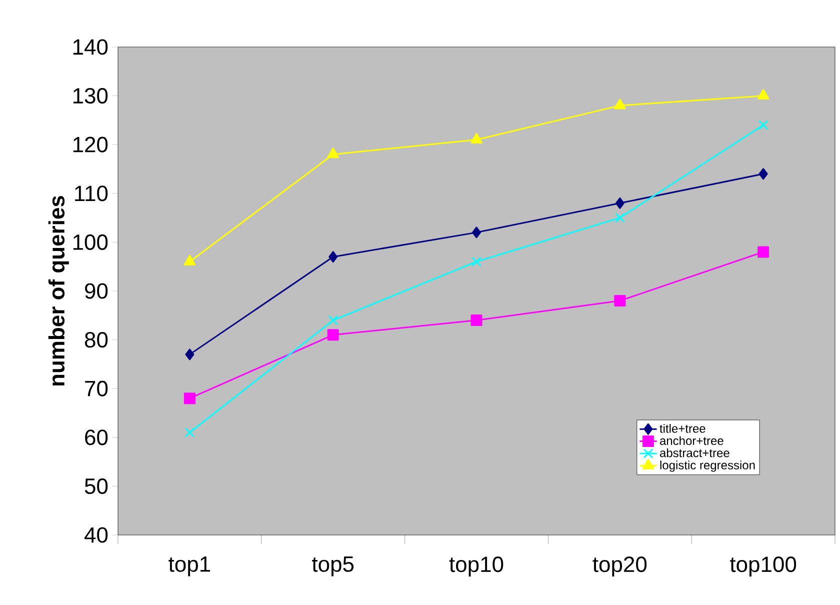  What do you see at coordinates (96, 438) in the screenshot?
I see `y-tick-label: 60` at bounding box center [96, 438].